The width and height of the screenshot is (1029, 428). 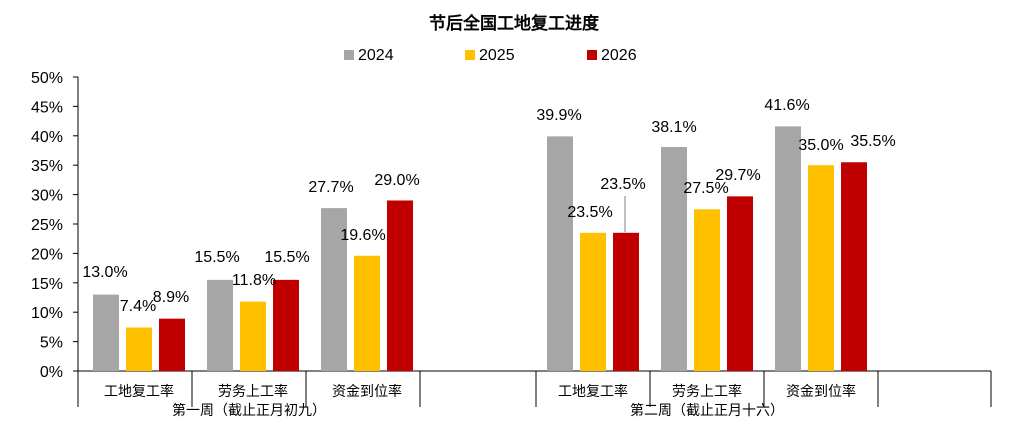 I want to click on data-label-2024-2: 27.7%, so click(x=330, y=187).